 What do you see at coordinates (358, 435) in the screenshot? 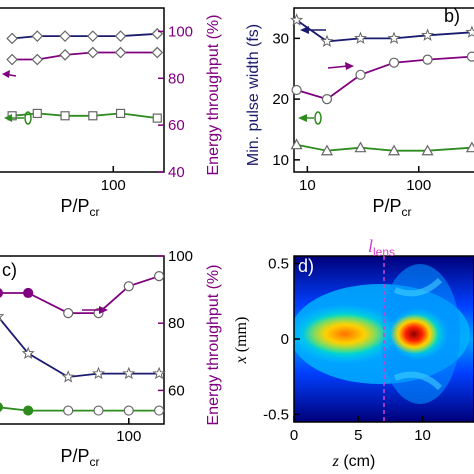
I see `x-tick-label: 5` at bounding box center [358, 435].